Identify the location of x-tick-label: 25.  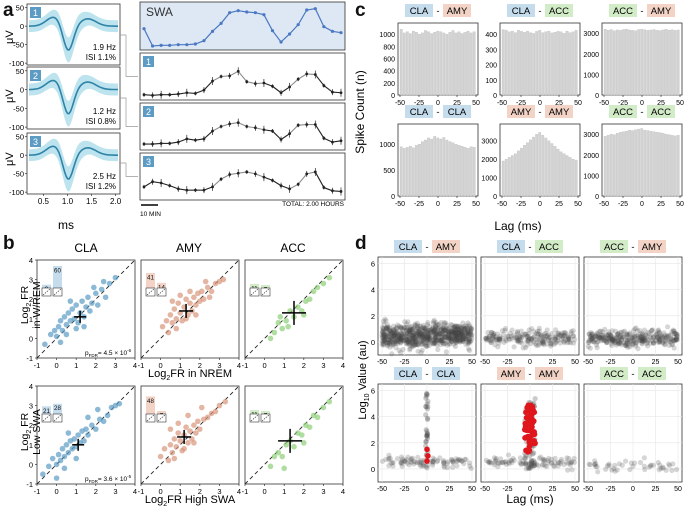
(450, 489).